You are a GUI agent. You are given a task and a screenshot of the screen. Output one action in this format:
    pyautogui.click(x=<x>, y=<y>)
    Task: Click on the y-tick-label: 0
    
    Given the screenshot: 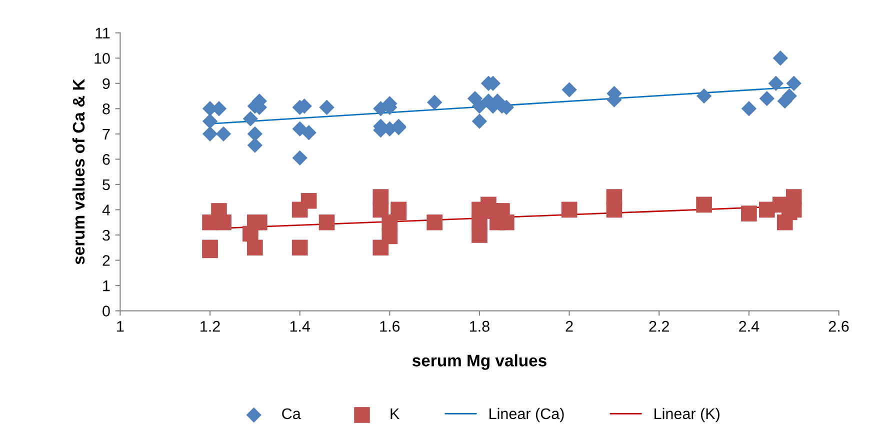 What is the action you would take?
    pyautogui.click(x=106, y=311)
    